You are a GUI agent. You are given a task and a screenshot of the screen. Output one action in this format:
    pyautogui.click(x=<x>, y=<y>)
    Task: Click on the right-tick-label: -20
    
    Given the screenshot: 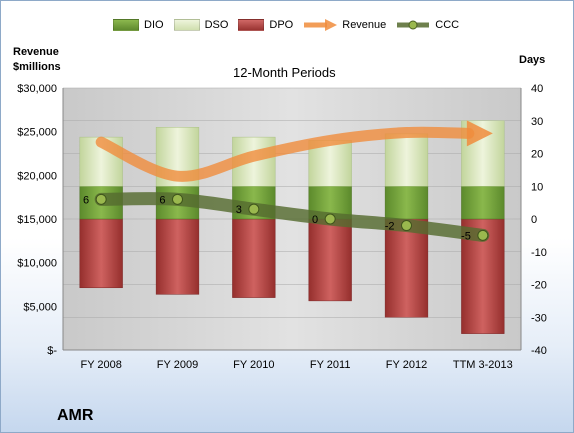 What is the action you would take?
    pyautogui.click(x=539, y=286)
    